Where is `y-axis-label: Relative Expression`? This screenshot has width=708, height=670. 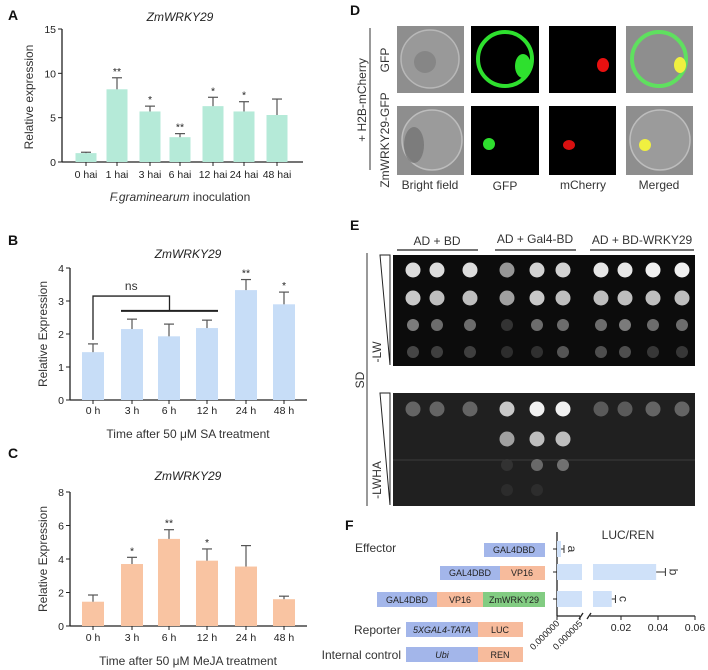 y-axis-label: Relative Expression is located at coordinates (43, 334).